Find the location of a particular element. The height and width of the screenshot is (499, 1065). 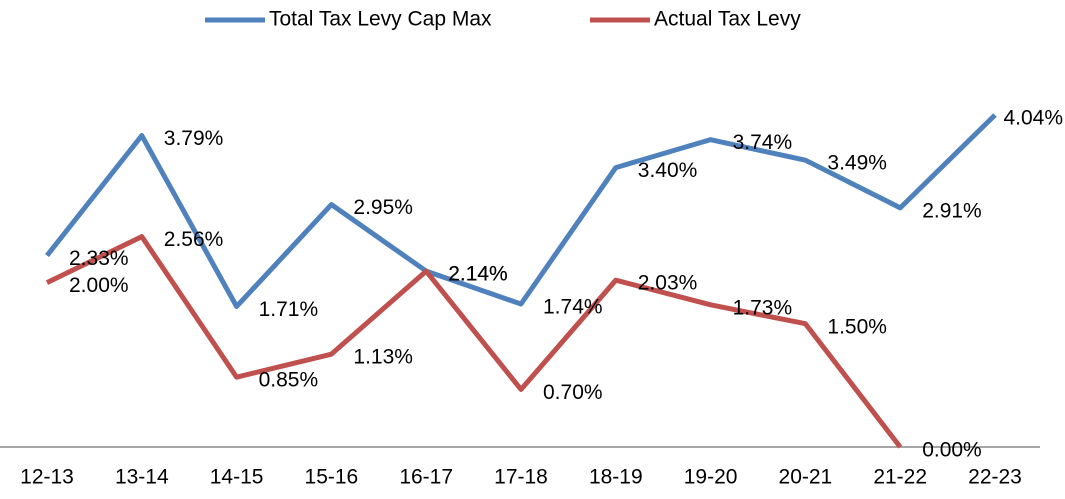

data-label: 2.95% is located at coordinates (383, 207).